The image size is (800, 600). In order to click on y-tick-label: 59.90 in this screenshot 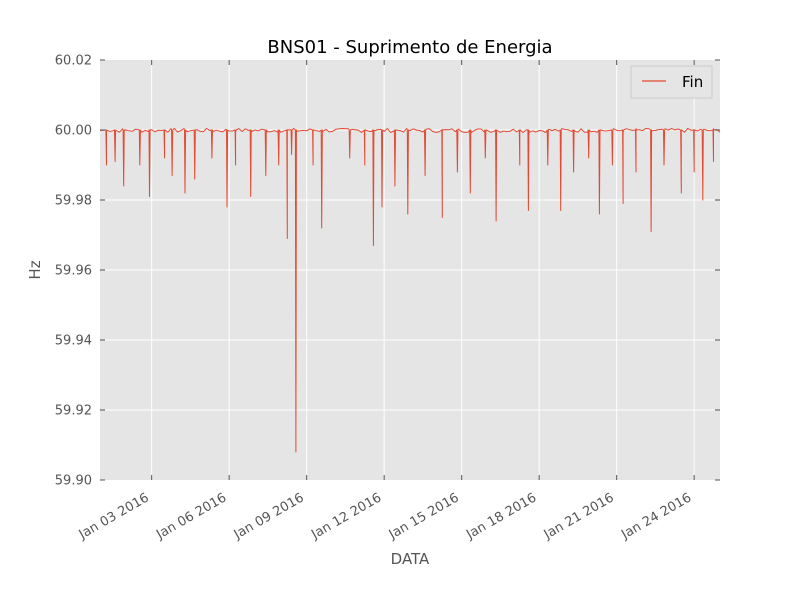, I will do `click(73, 481)`.